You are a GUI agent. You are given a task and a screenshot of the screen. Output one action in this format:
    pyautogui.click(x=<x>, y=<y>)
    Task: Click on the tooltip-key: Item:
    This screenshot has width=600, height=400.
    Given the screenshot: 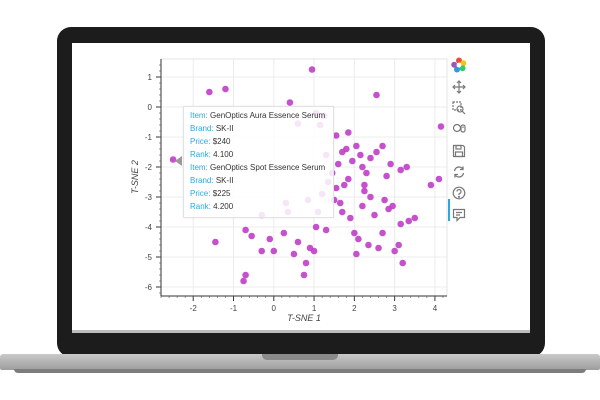 What is the action you would take?
    pyautogui.click(x=199, y=115)
    